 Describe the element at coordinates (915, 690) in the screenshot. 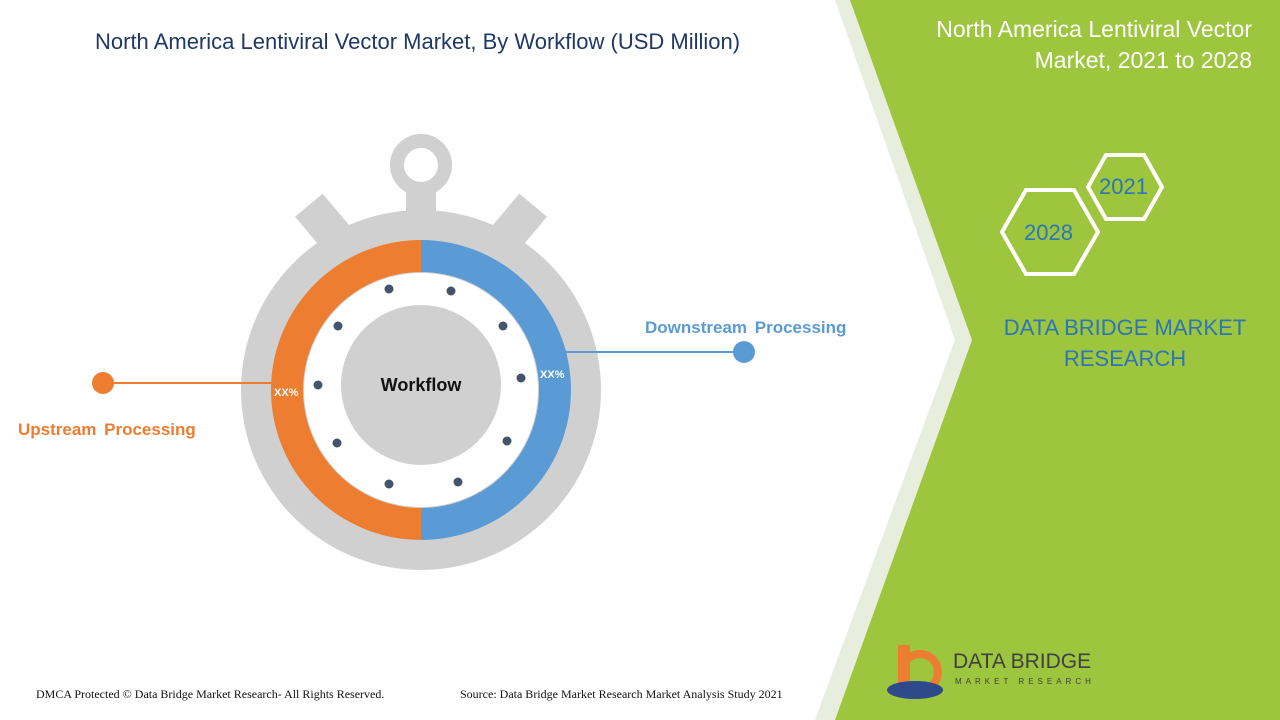

I see `logo-icon` at that location.